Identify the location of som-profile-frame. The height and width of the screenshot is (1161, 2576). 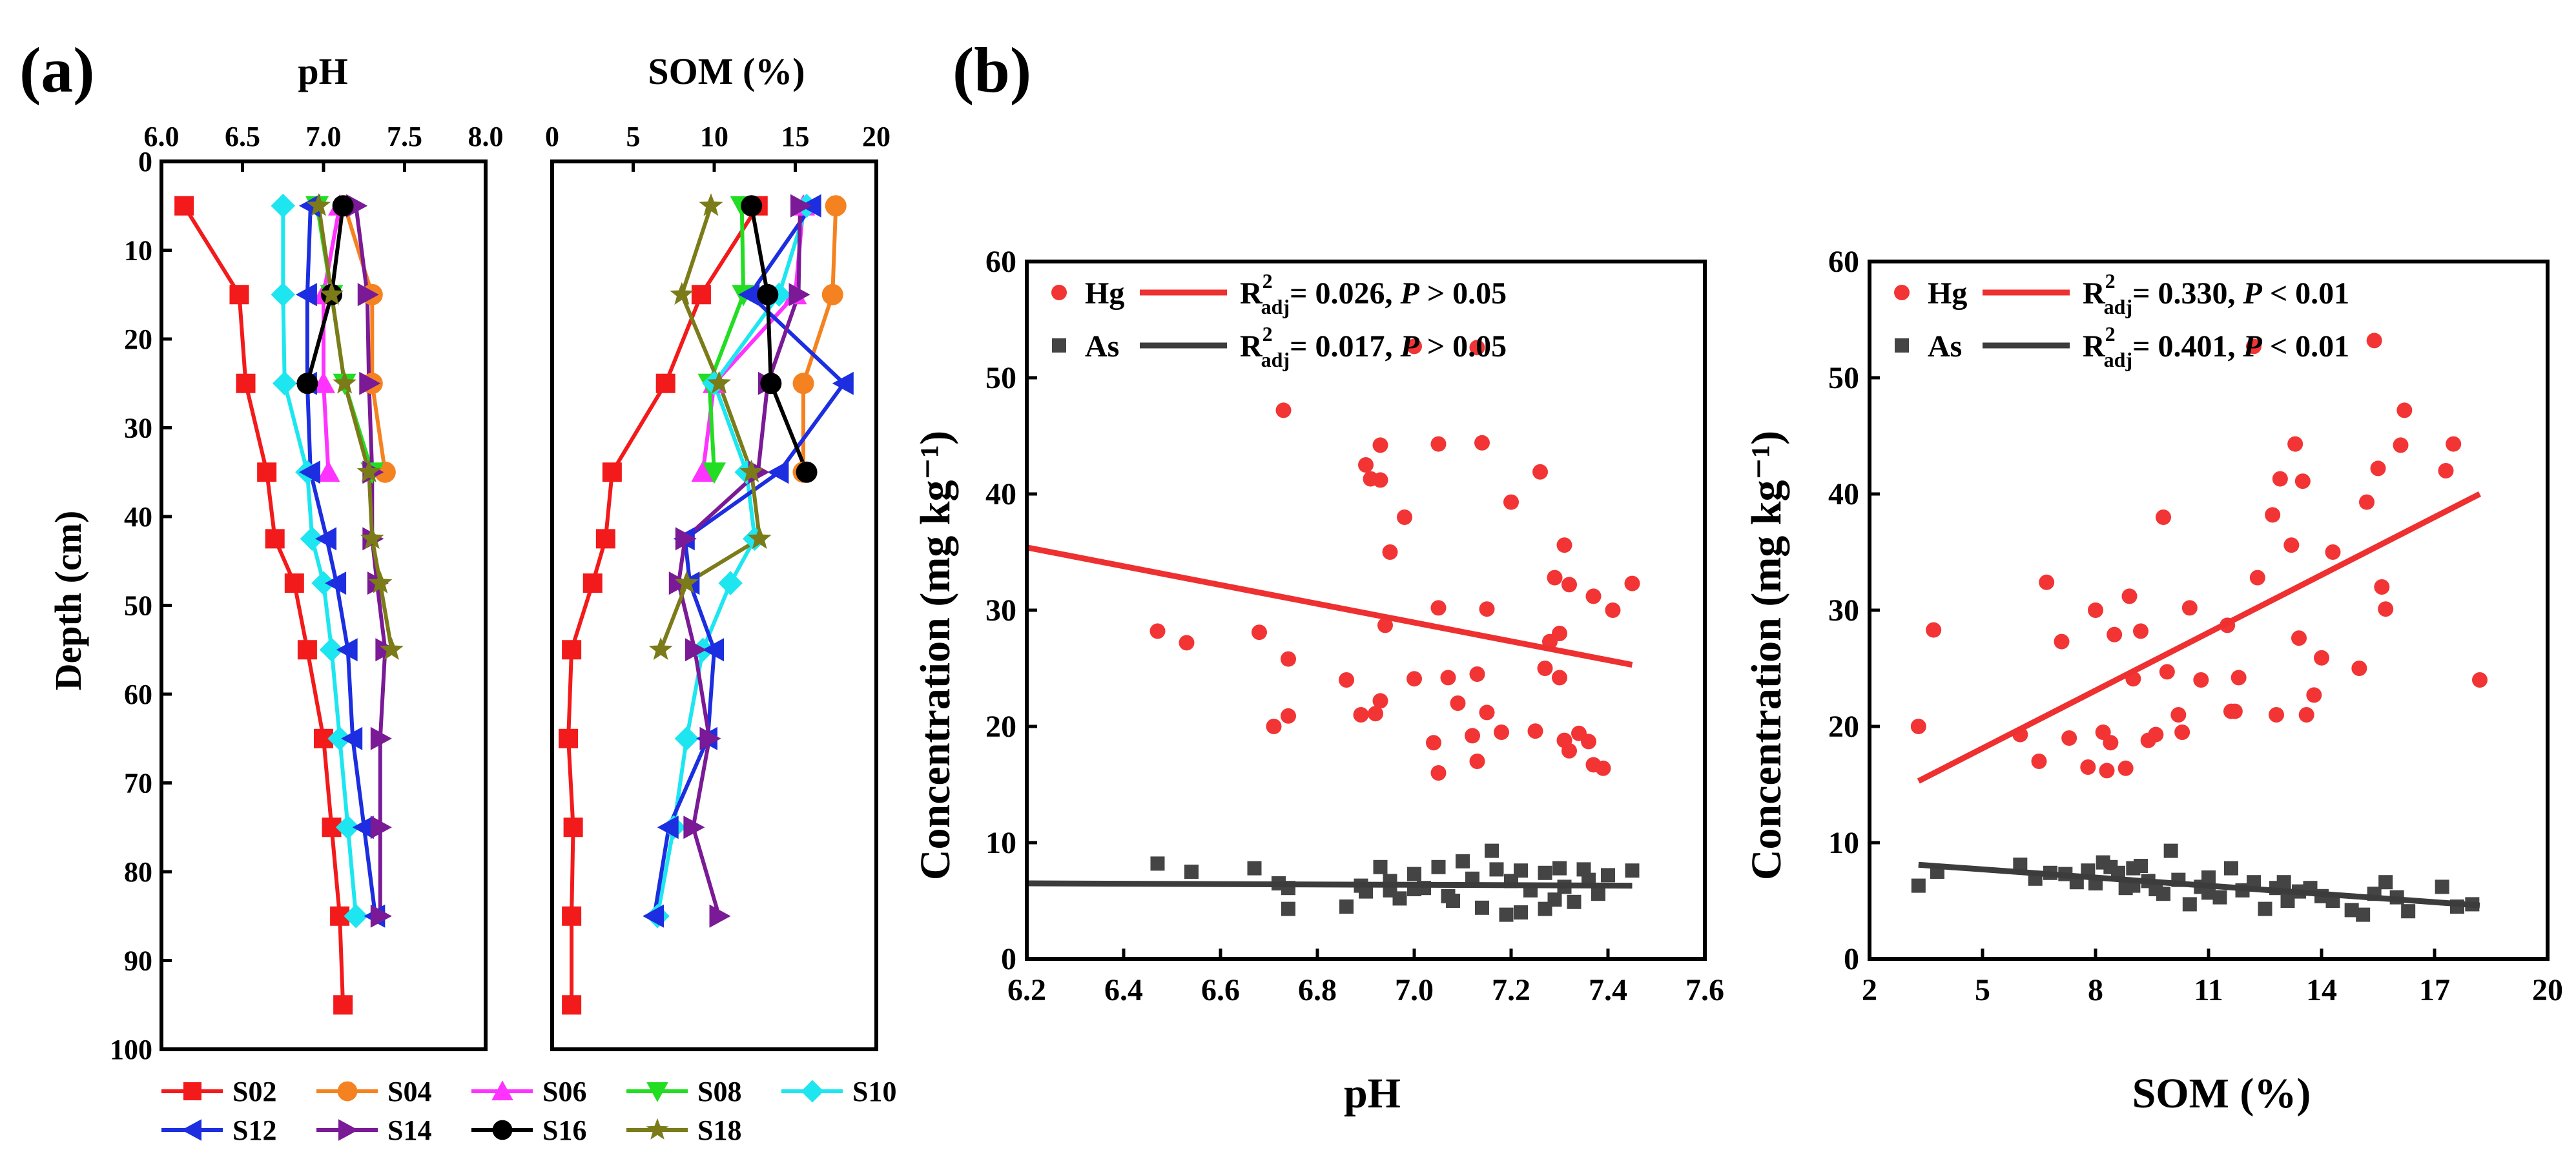
(714, 605).